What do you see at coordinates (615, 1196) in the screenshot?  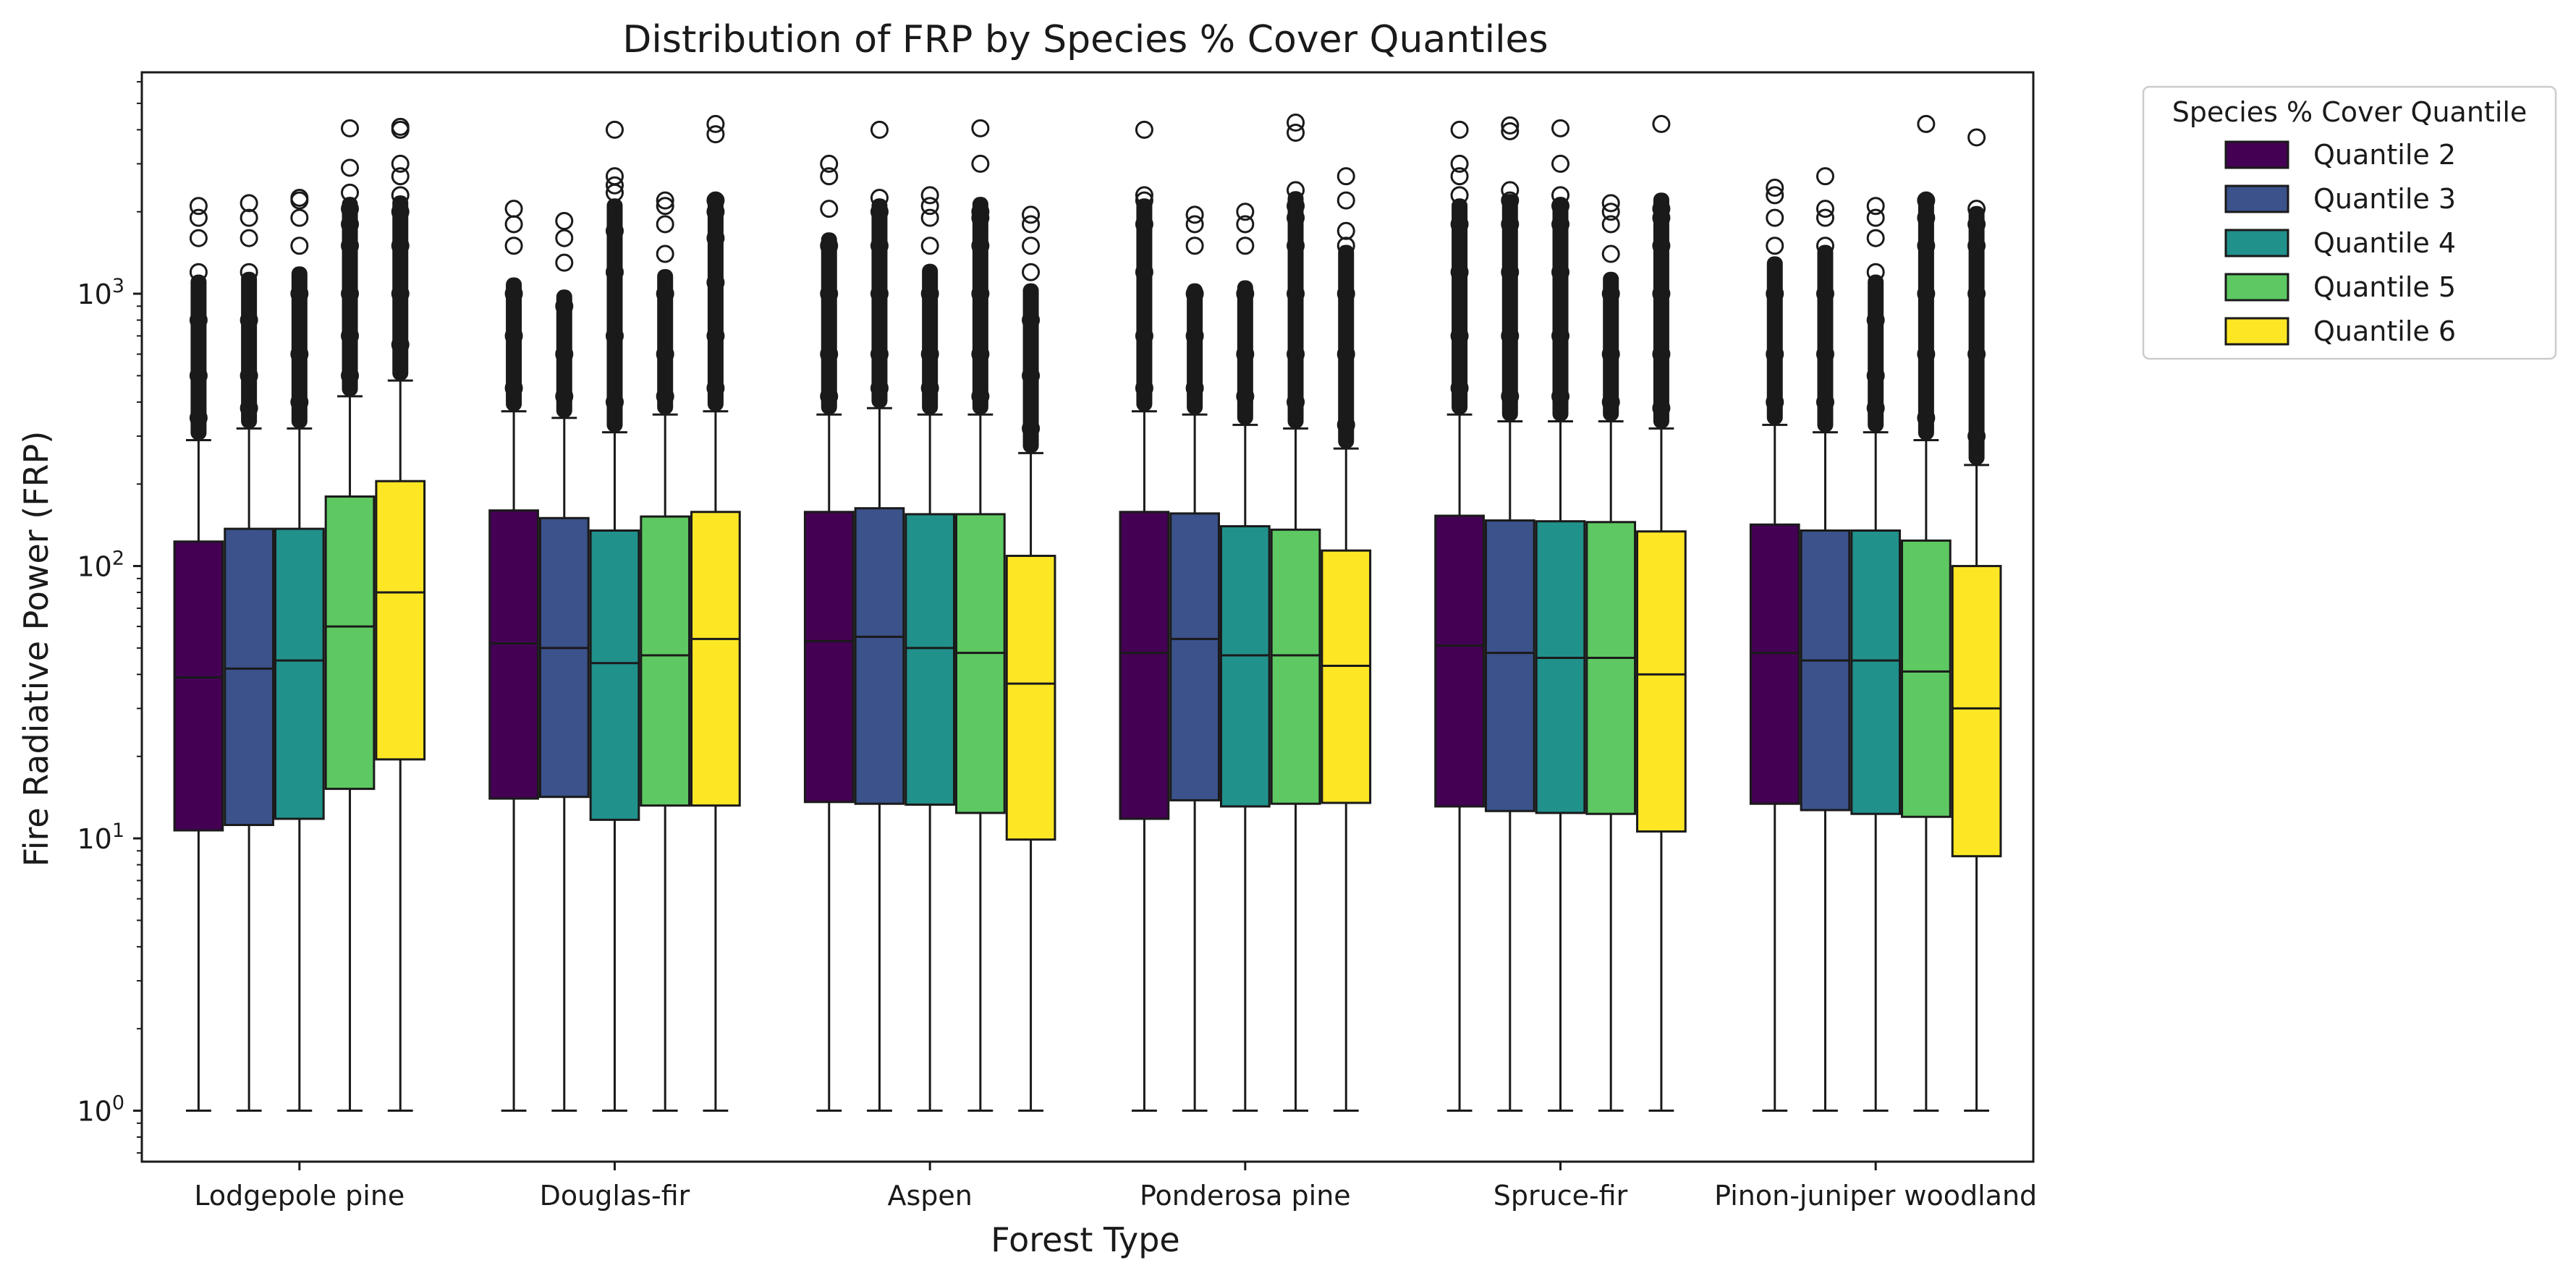 I see `x-tick-label: Douglas-fir` at bounding box center [615, 1196].